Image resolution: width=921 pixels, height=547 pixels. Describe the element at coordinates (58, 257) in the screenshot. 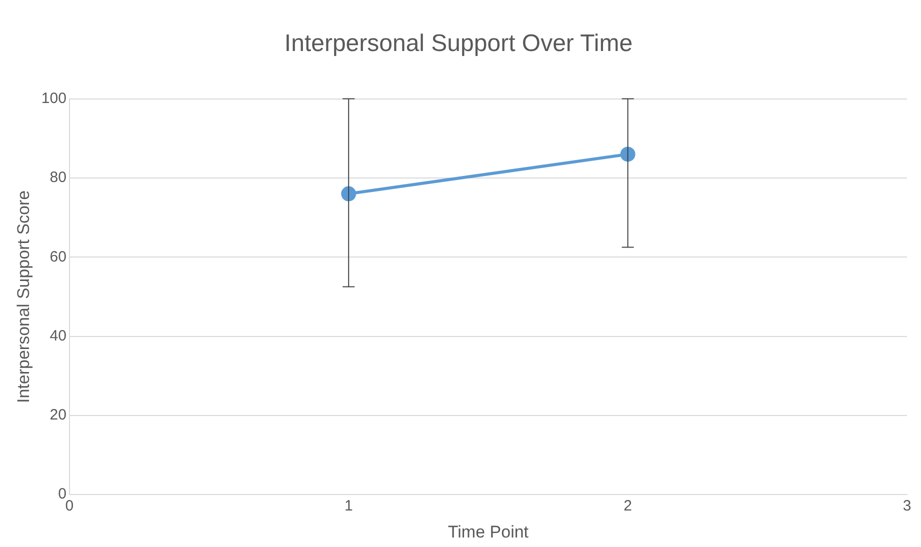

I see `y-tick-label: 60` at that location.